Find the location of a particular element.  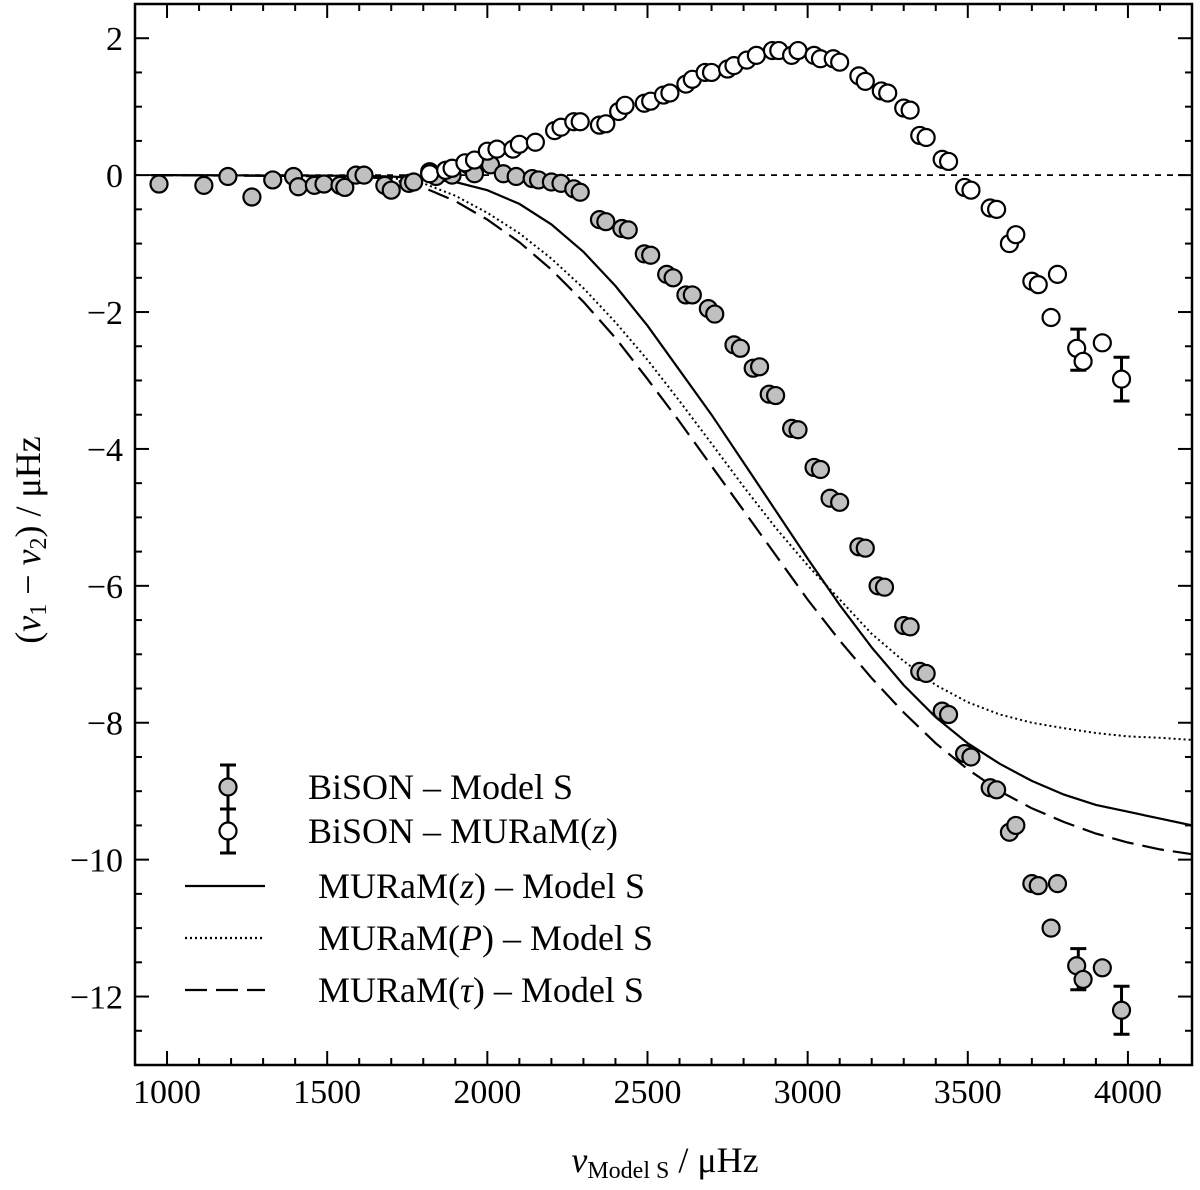

legend-label-part: BiSON – MURaM( is located at coordinates (450, 831).